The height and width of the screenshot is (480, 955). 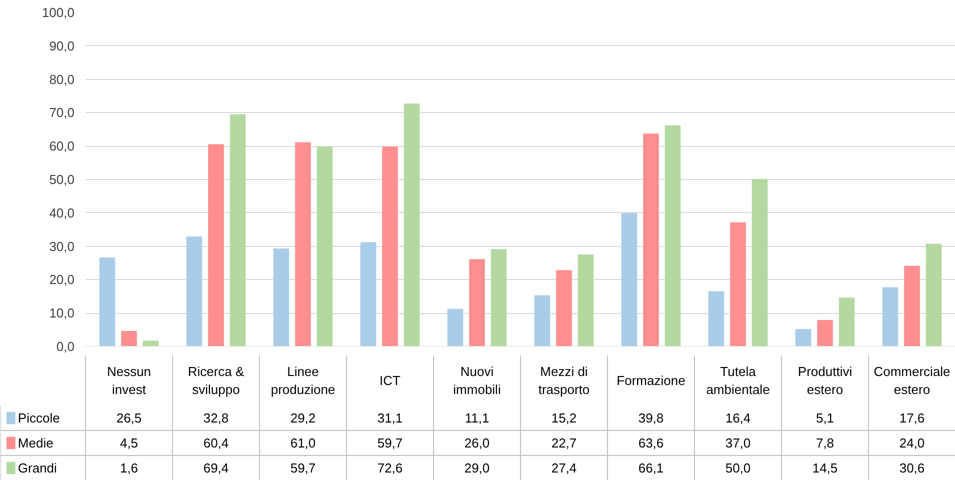 What do you see at coordinates (36, 443) in the screenshot?
I see `legend-label: Medie` at bounding box center [36, 443].